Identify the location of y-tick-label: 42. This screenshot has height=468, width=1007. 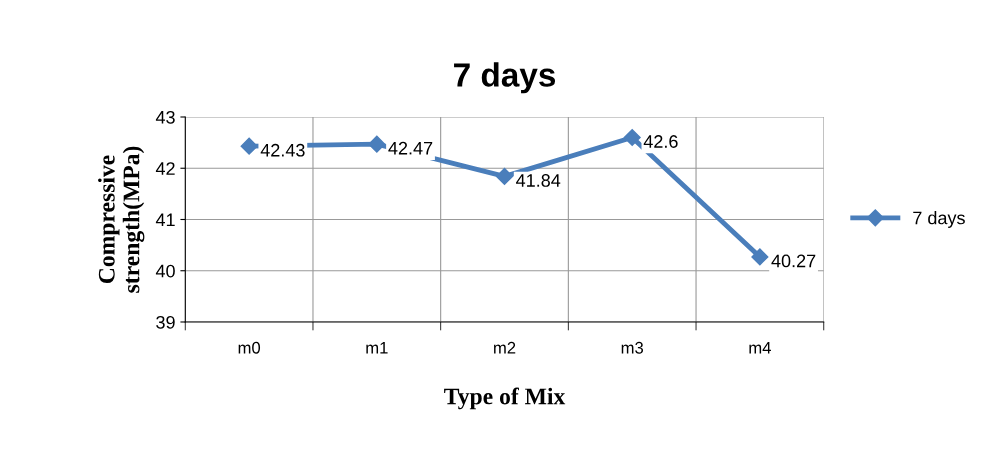
(165, 168).